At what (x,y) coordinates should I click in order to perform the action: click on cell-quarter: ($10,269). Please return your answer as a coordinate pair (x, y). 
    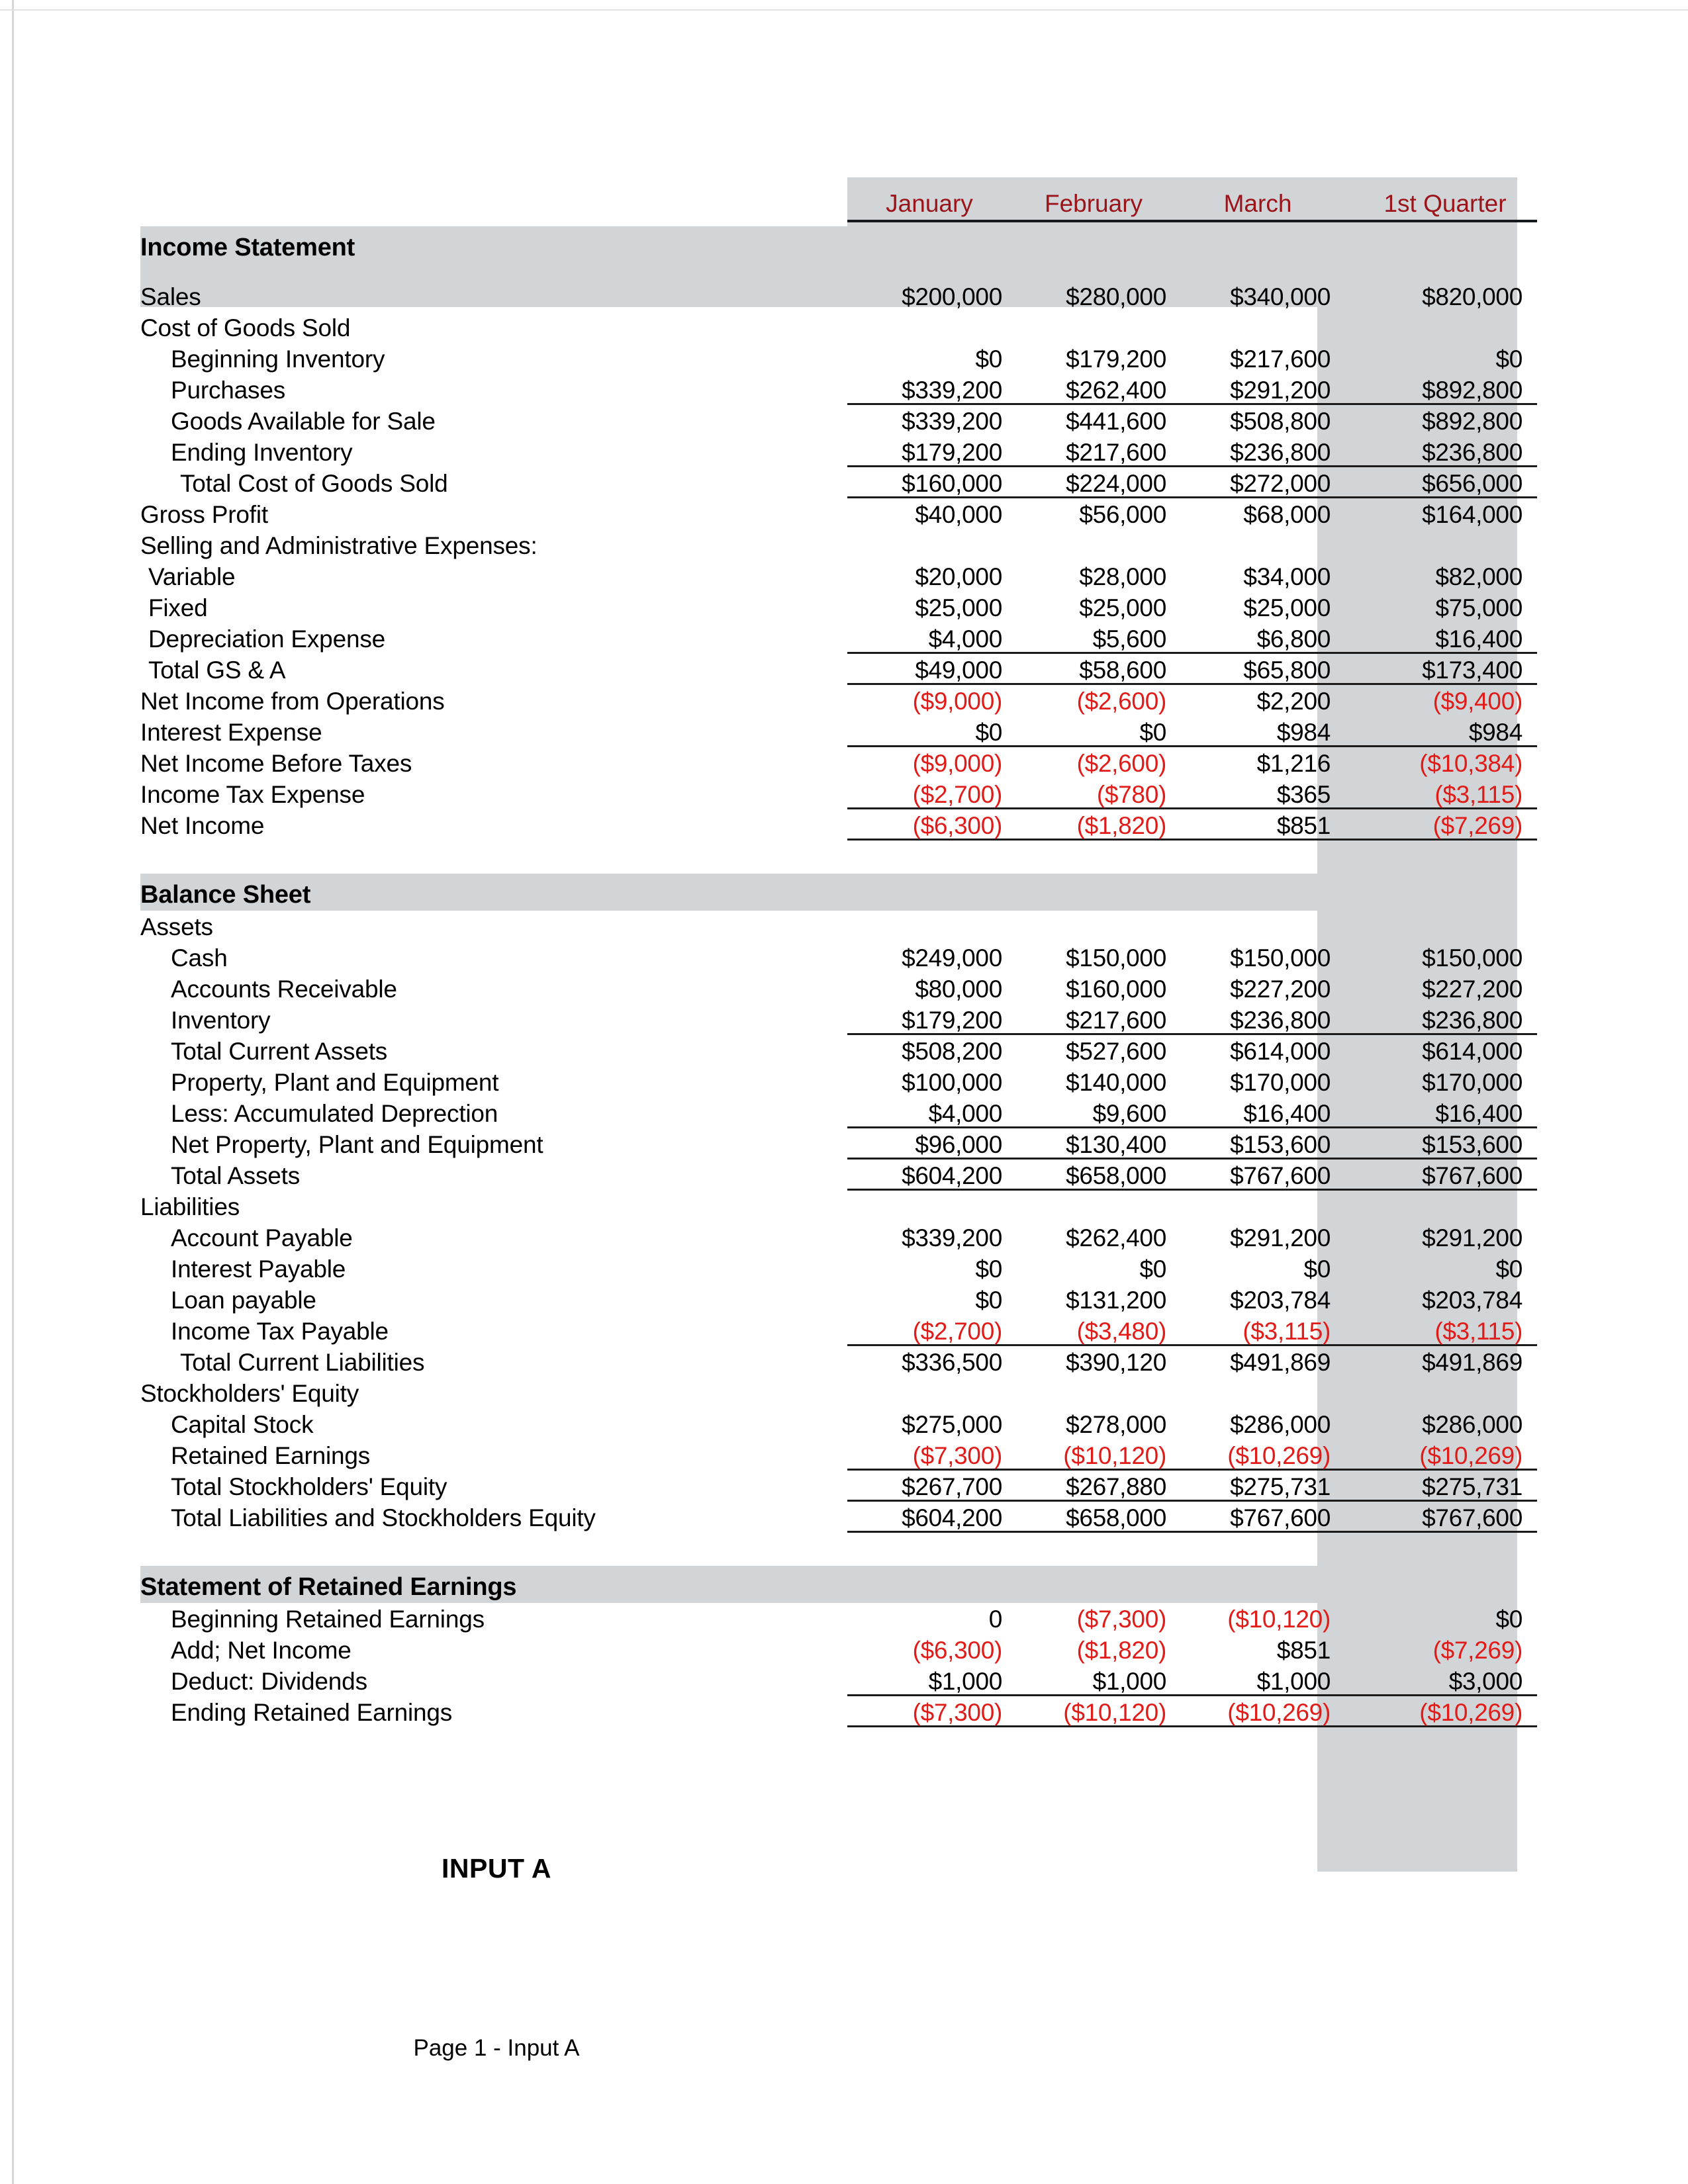
    Looking at the image, I should click on (1445, 1455).